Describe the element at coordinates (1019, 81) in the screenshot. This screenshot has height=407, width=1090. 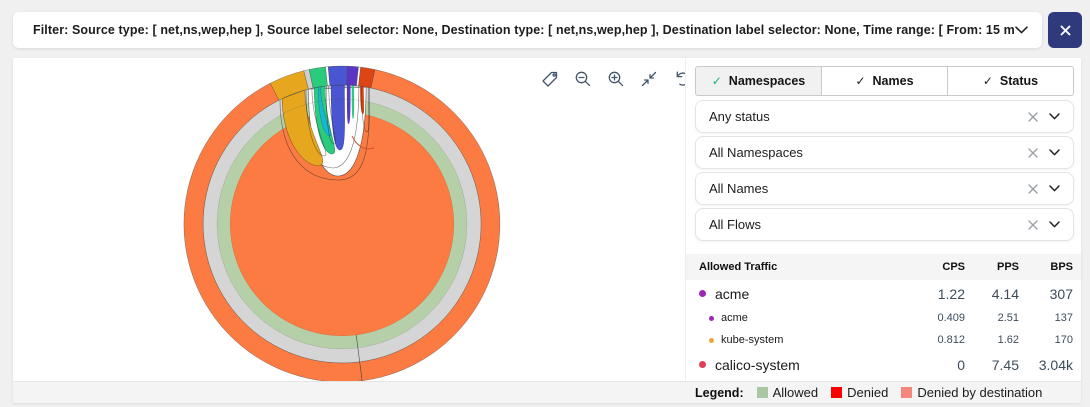
I see `tab-label: Status` at that location.